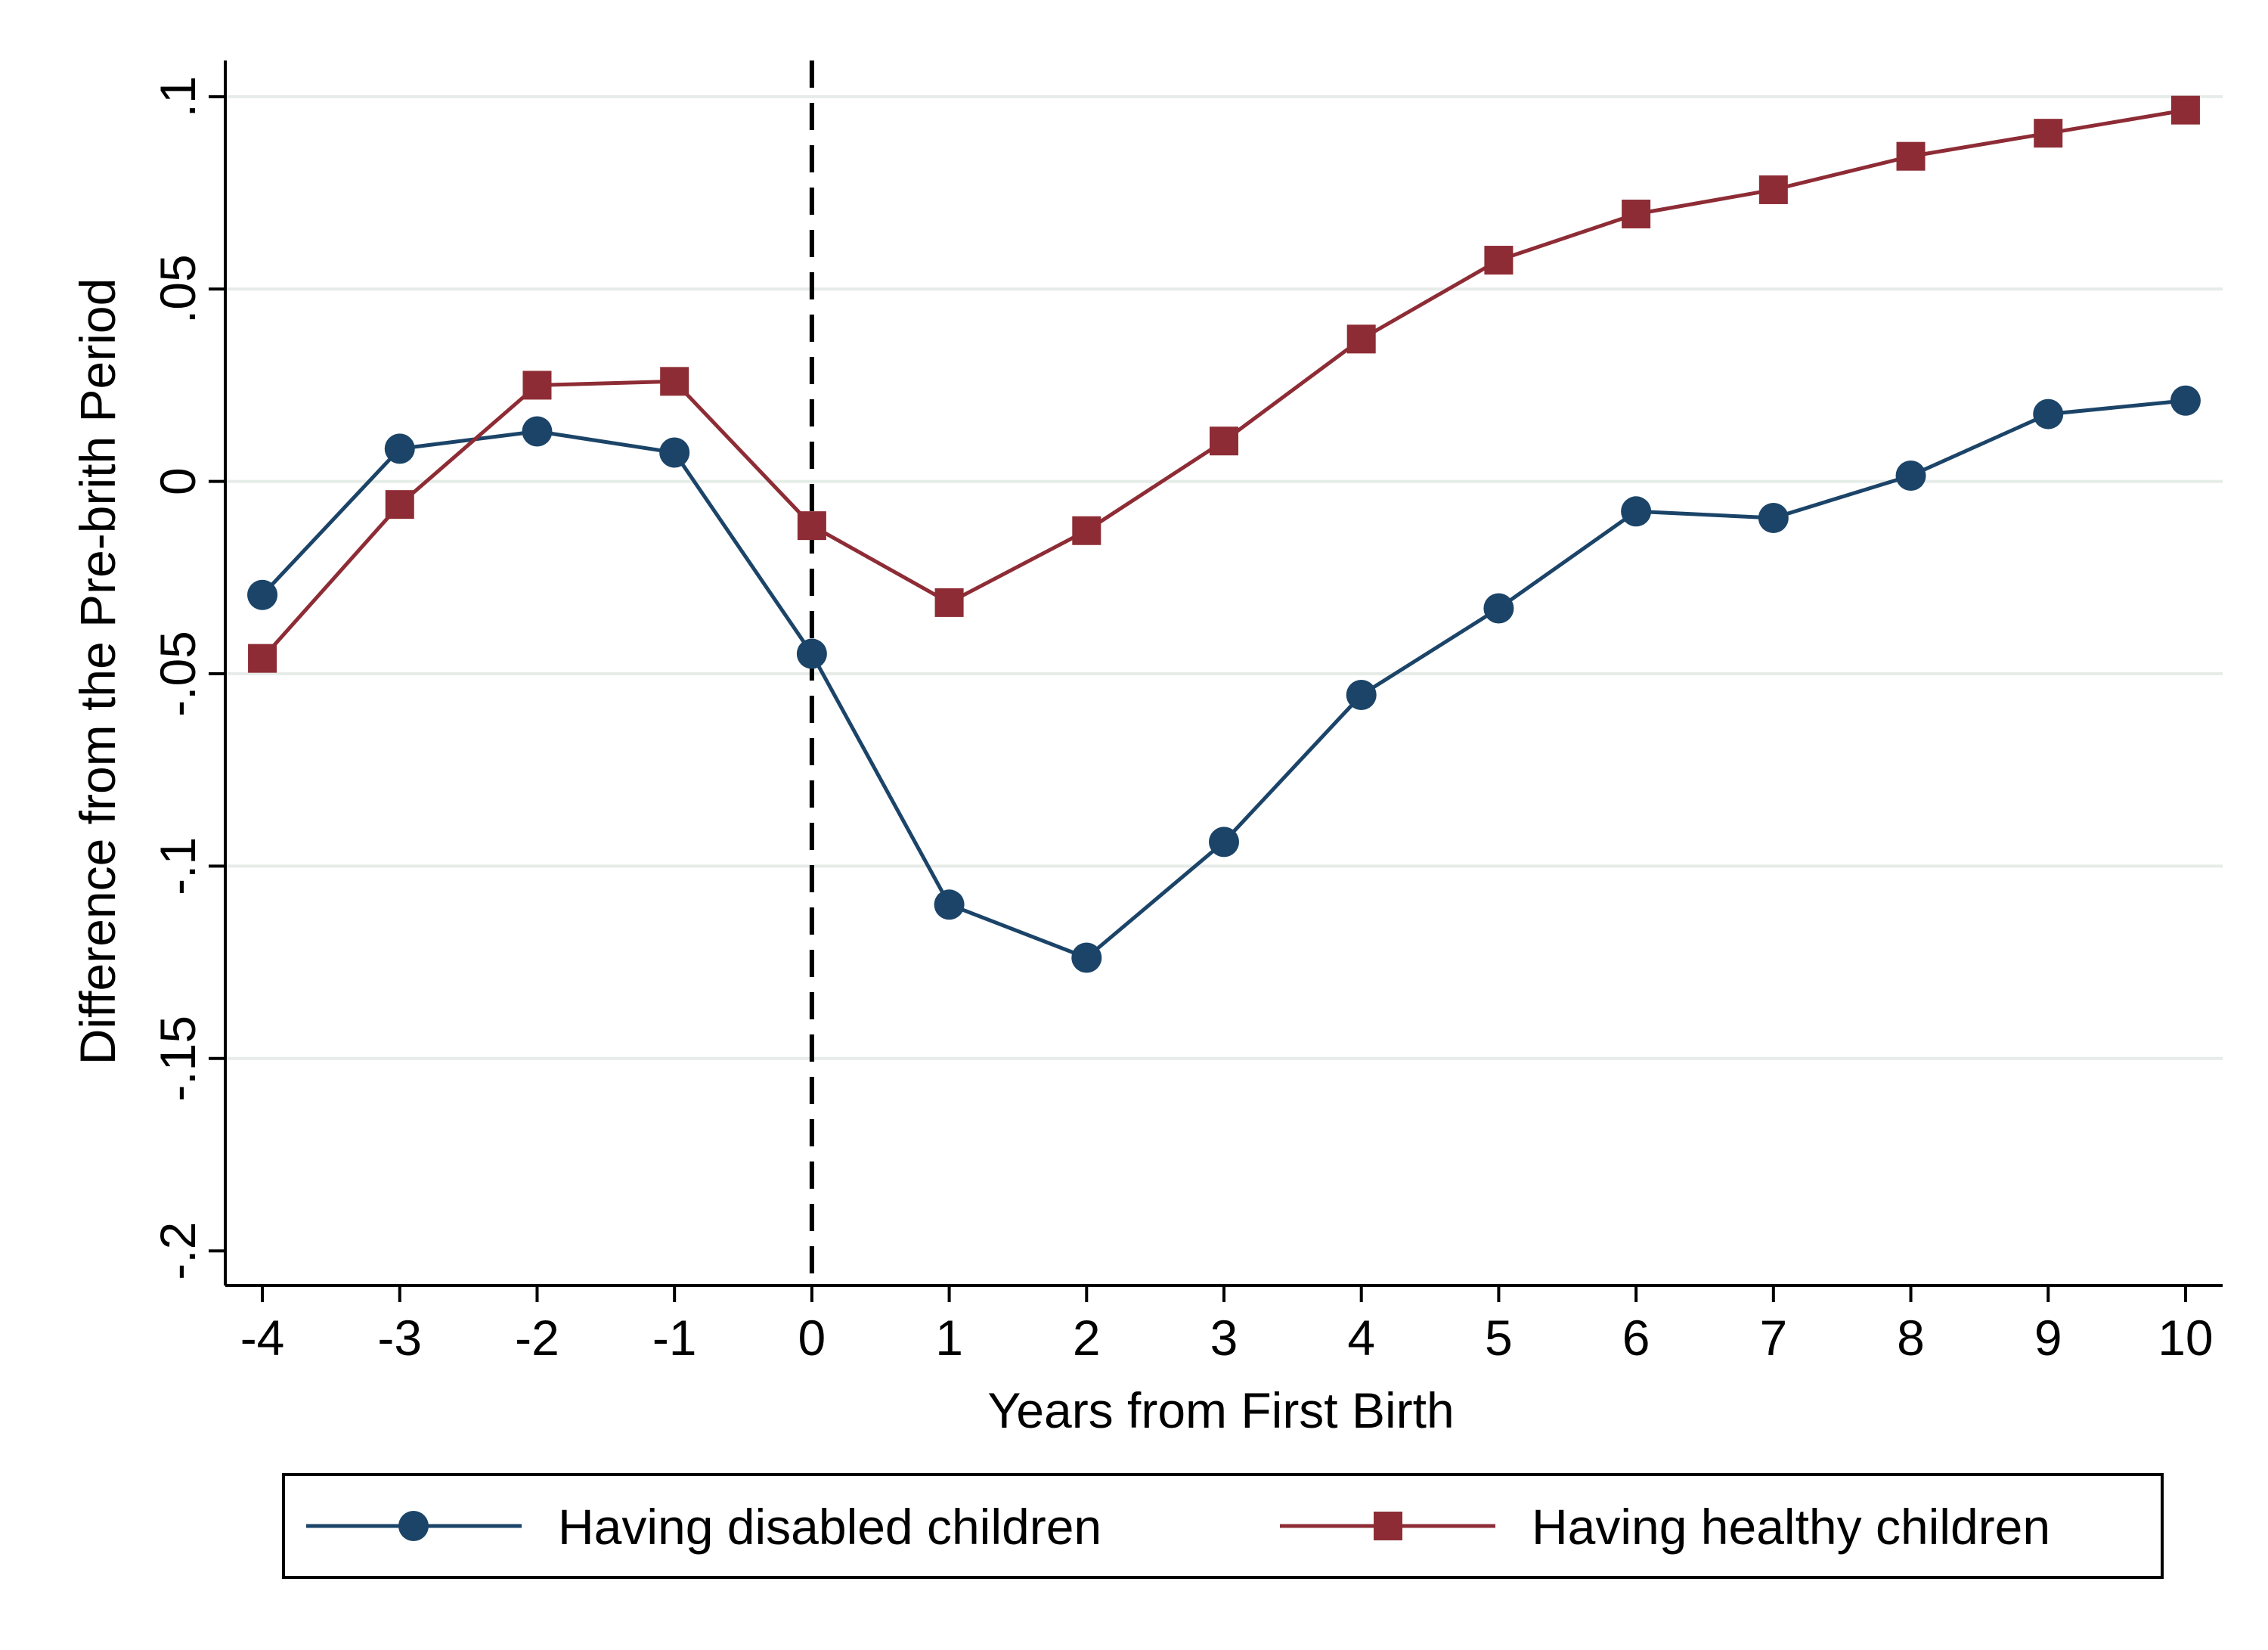 The image size is (2268, 1650). Describe the element at coordinates (2048, 1338) in the screenshot. I see `x-tick-label: 9` at that location.